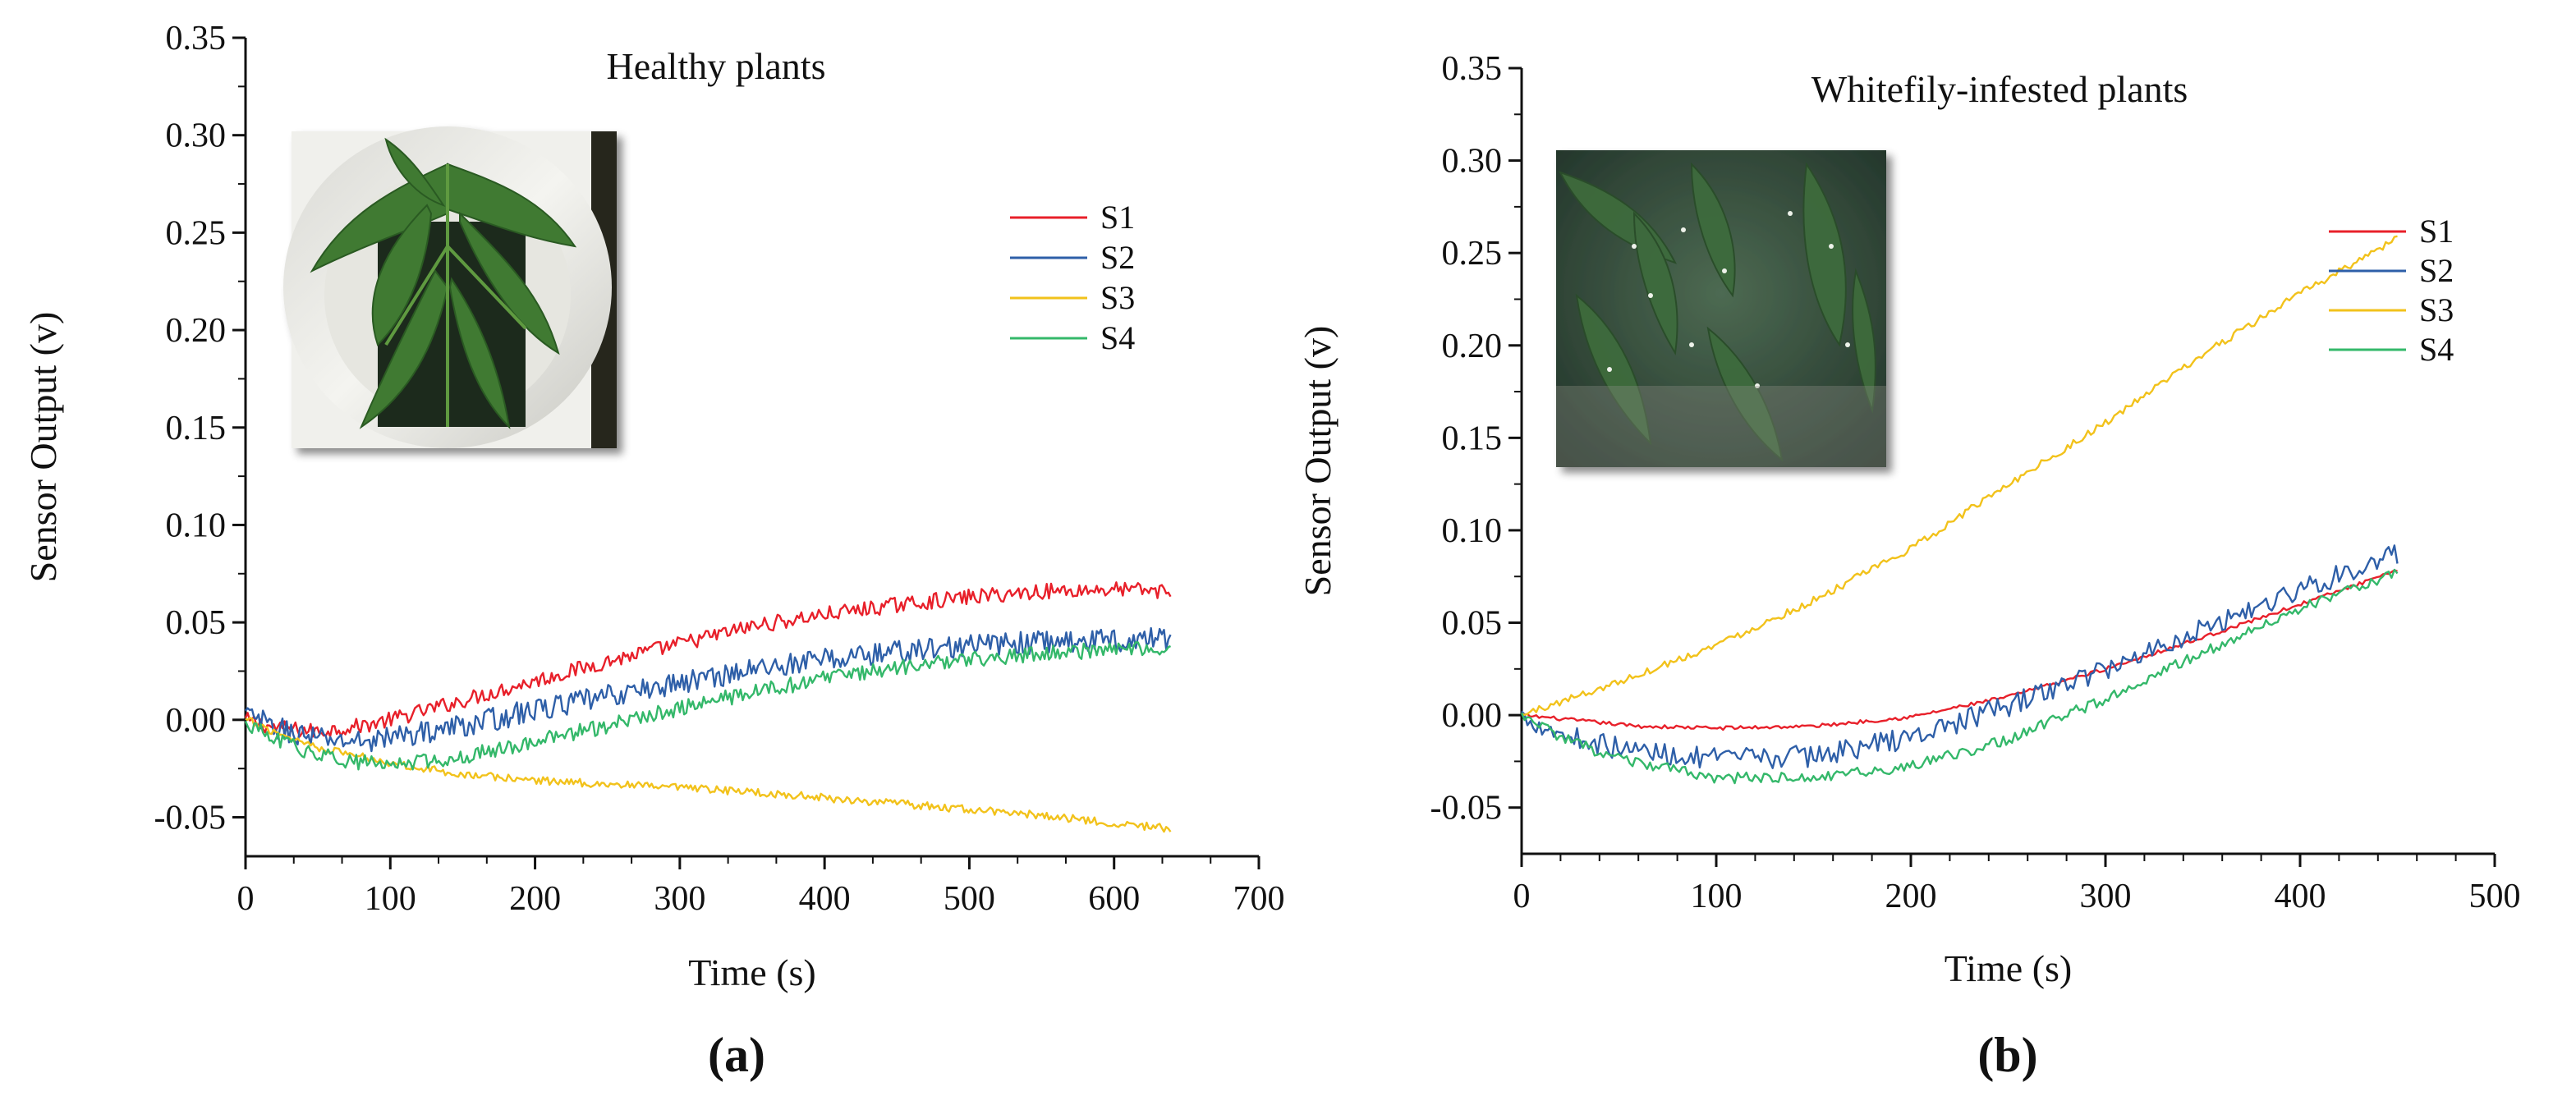 This screenshot has width=2576, height=1105. What do you see at coordinates (450, 287) in the screenshot?
I see `inset-photo-healthy` at bounding box center [450, 287].